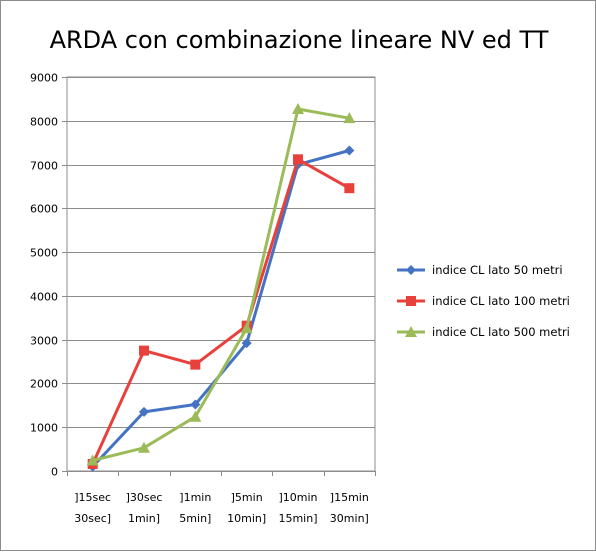 The width and height of the screenshot is (596, 552). What do you see at coordinates (44, 166) in the screenshot?
I see `y-tick-label: 7000` at bounding box center [44, 166].